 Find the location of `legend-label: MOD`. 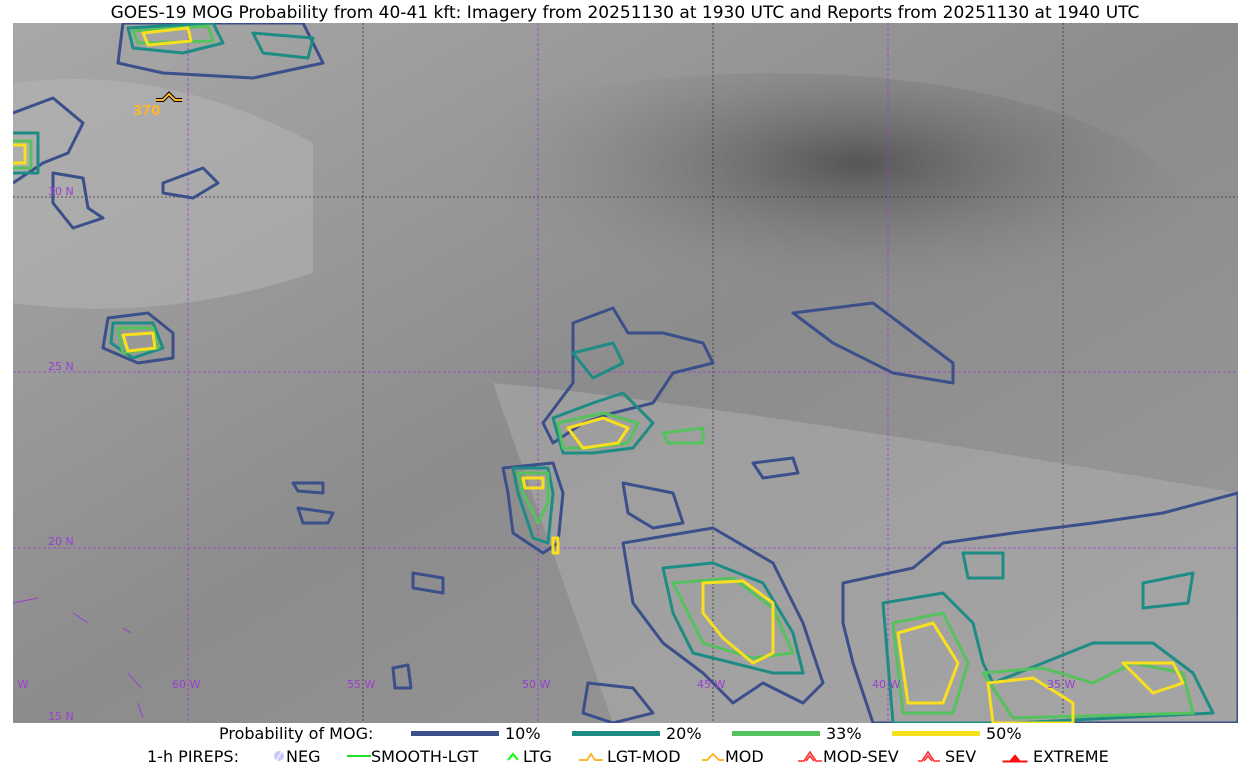

legend-label: MOD is located at coordinates (744, 756).